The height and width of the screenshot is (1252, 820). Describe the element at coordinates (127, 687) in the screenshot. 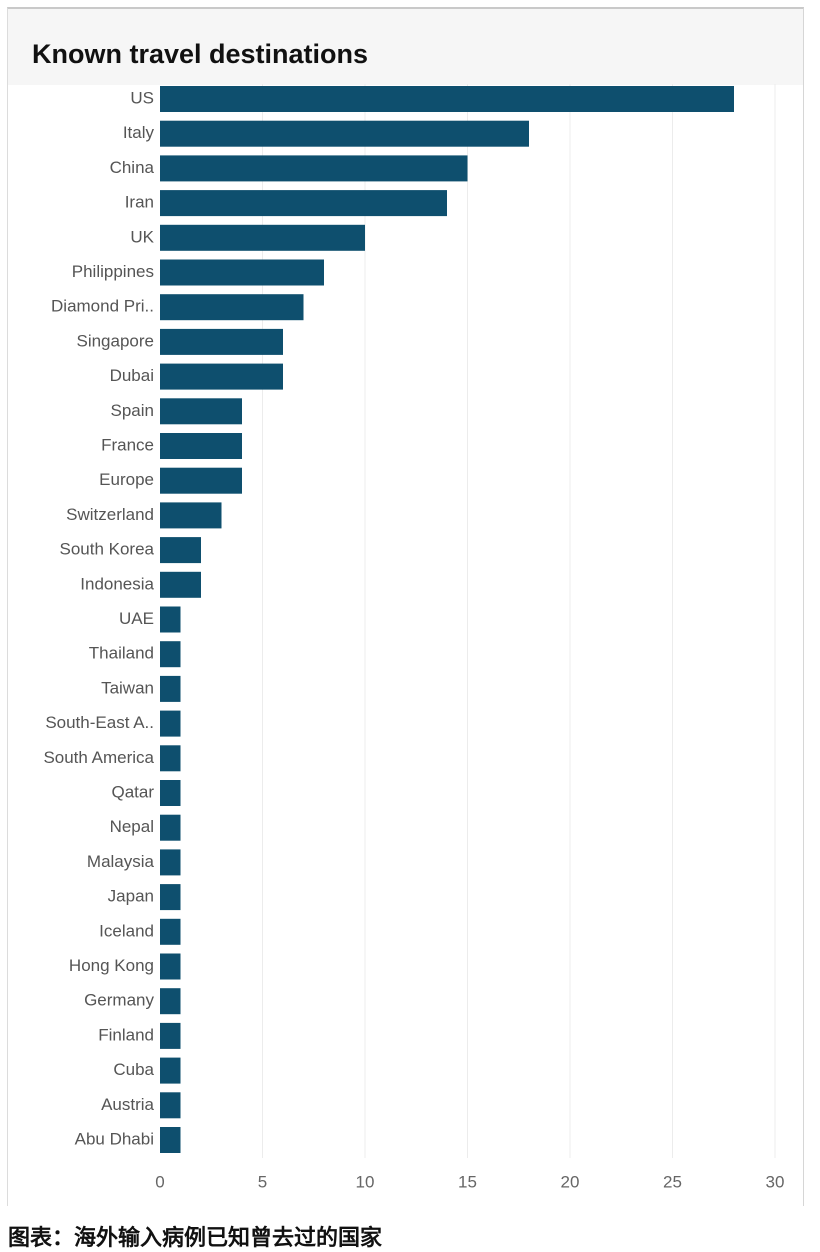

I see `category-label: Taiwan` at that location.